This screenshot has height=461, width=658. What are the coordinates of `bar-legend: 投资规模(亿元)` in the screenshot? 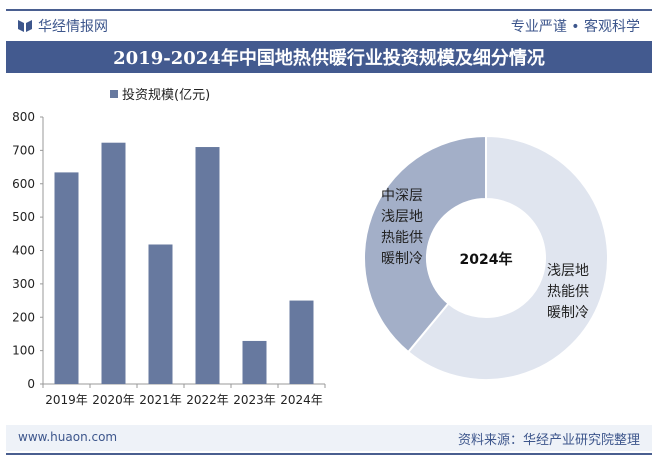 It's located at (160, 93).